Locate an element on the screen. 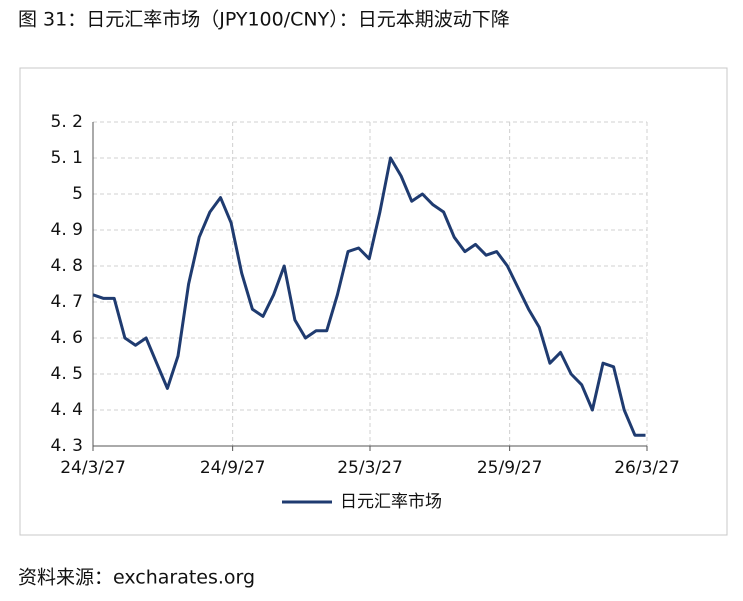 The width and height of the screenshot is (743, 601). y-tick-label: 4. 8 is located at coordinates (67, 266).